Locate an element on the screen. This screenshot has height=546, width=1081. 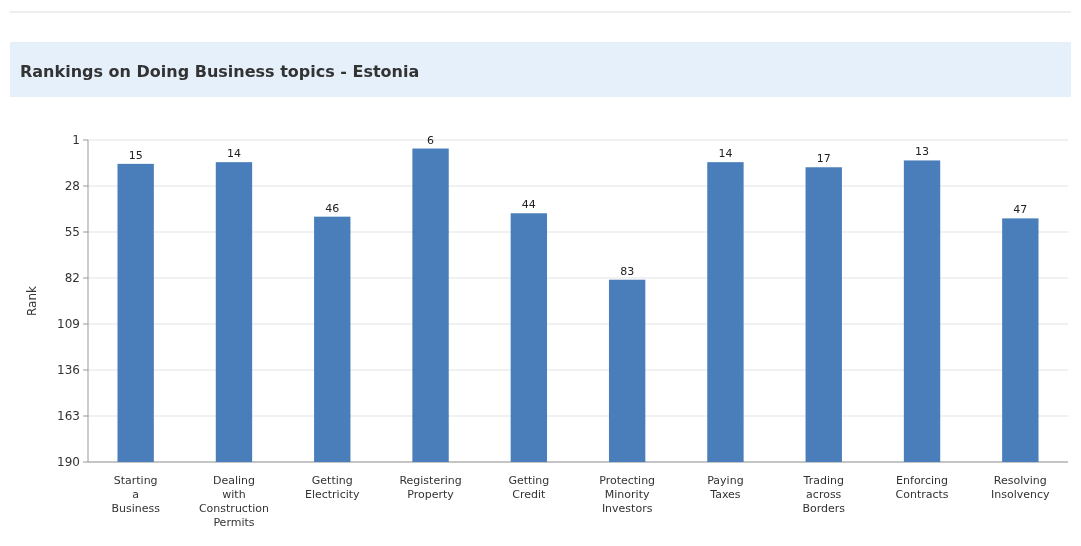
data-label: 44 is located at coordinates (528, 205).